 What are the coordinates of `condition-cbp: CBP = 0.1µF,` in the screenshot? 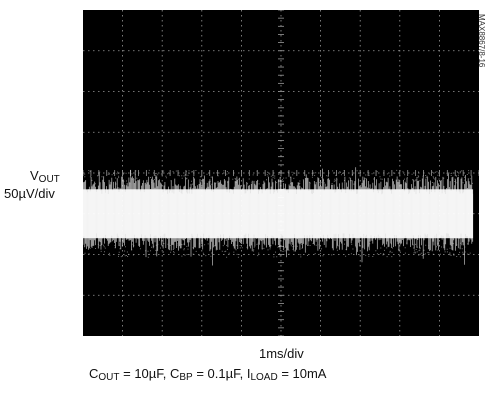 It's located at (208, 374).